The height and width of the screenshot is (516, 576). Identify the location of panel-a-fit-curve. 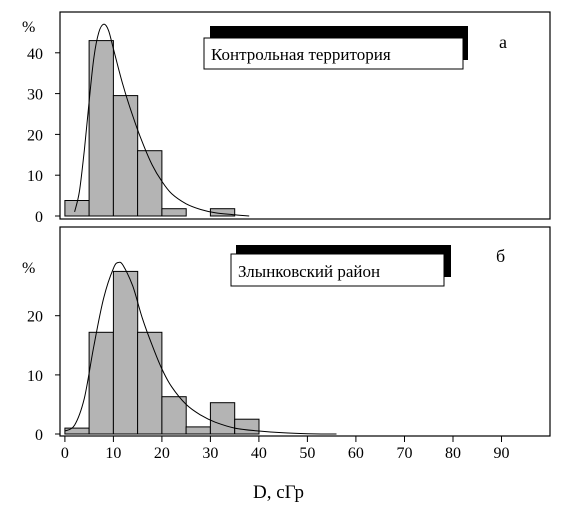
(162, 120).